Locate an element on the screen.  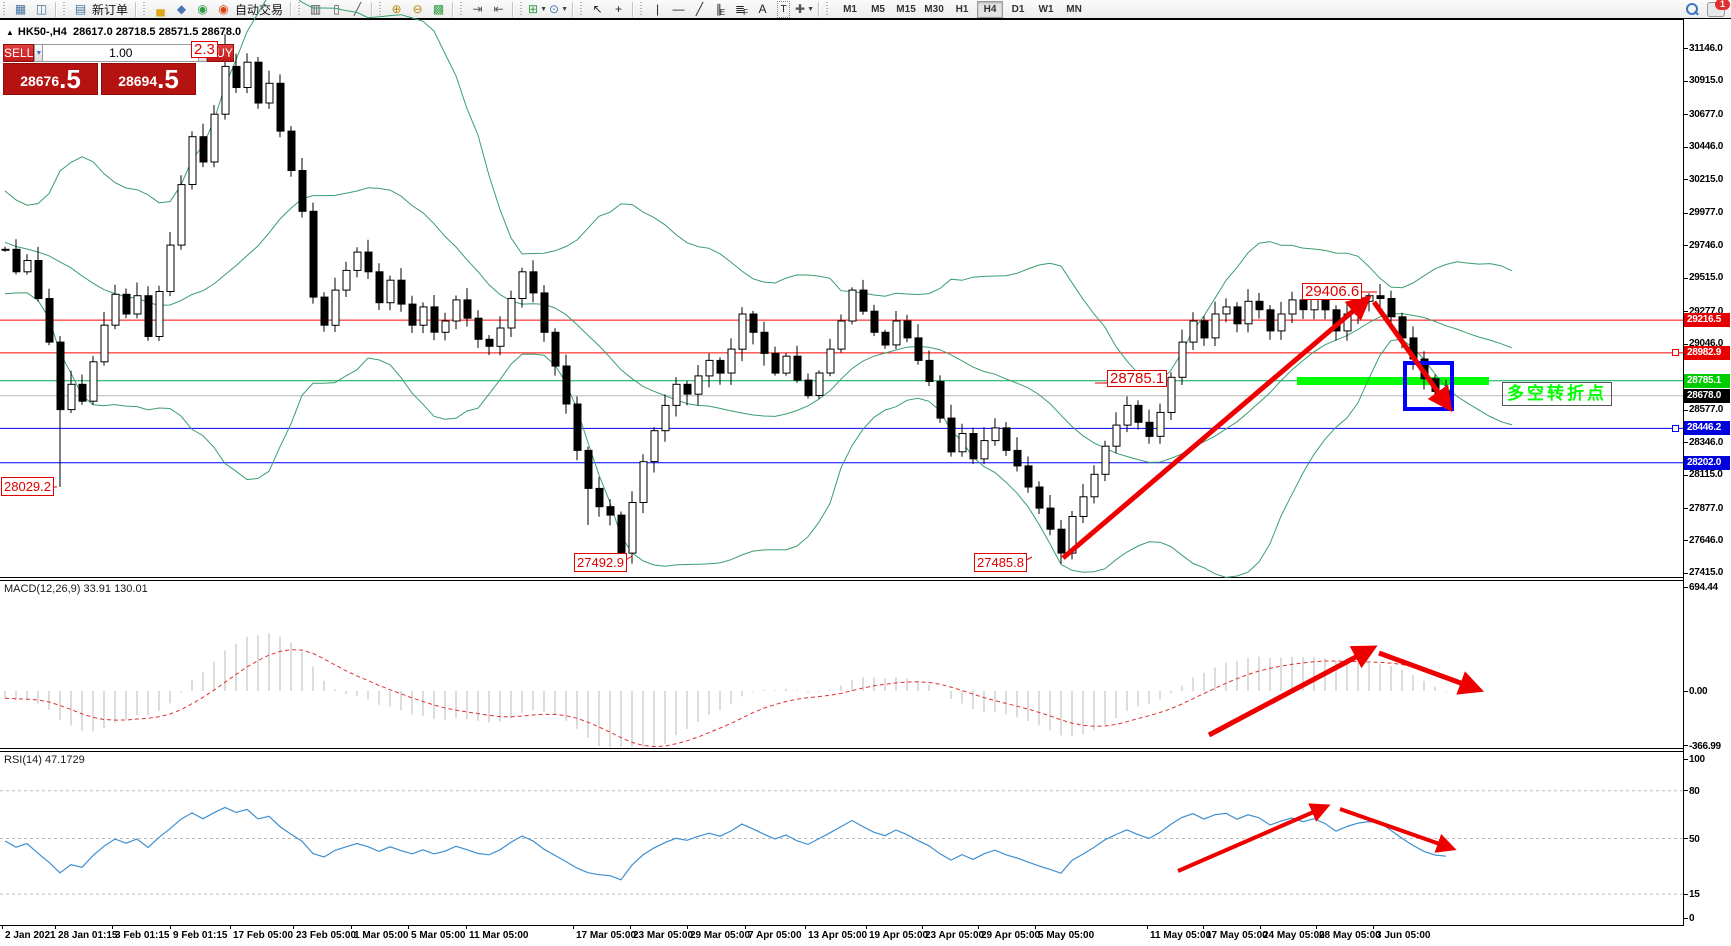
window-icon: ▦ is located at coordinates (20, 8).